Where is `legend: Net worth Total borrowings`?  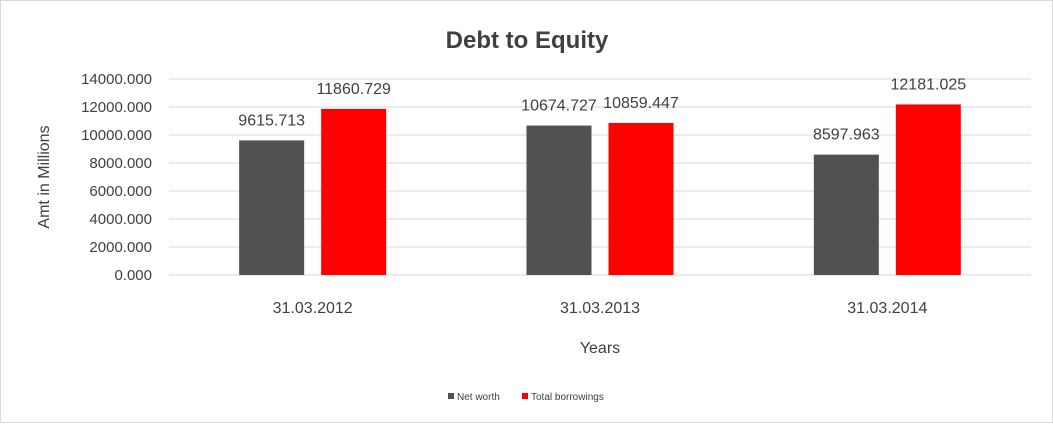 legend: Net worth Total borrowings is located at coordinates (526, 397).